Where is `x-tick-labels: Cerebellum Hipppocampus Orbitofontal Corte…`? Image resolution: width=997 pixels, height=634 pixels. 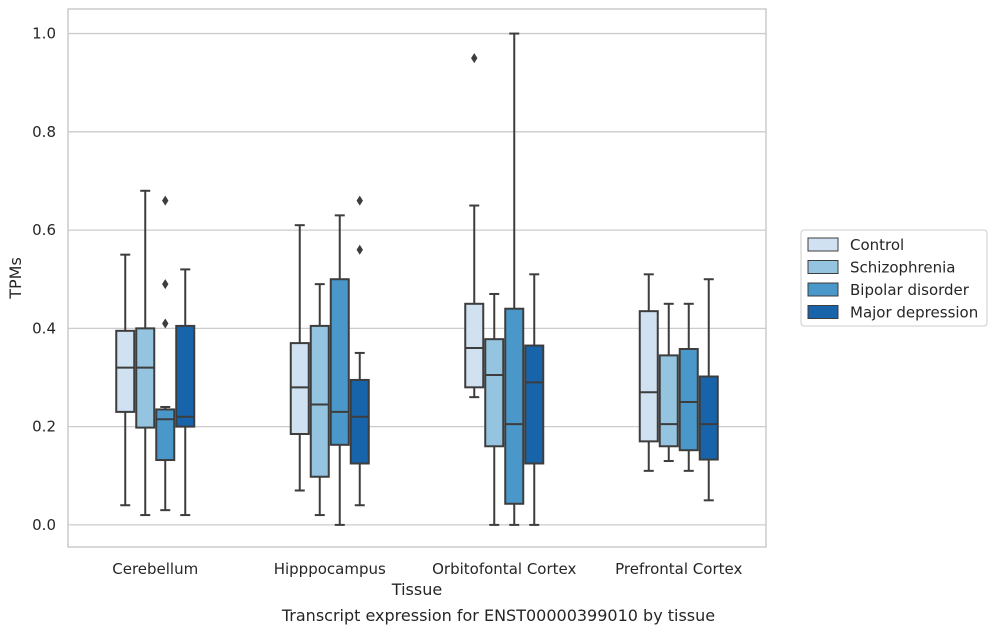
x-tick-labels: Cerebellum Hipppocampus Orbitofontal Corte… is located at coordinates (427, 569).